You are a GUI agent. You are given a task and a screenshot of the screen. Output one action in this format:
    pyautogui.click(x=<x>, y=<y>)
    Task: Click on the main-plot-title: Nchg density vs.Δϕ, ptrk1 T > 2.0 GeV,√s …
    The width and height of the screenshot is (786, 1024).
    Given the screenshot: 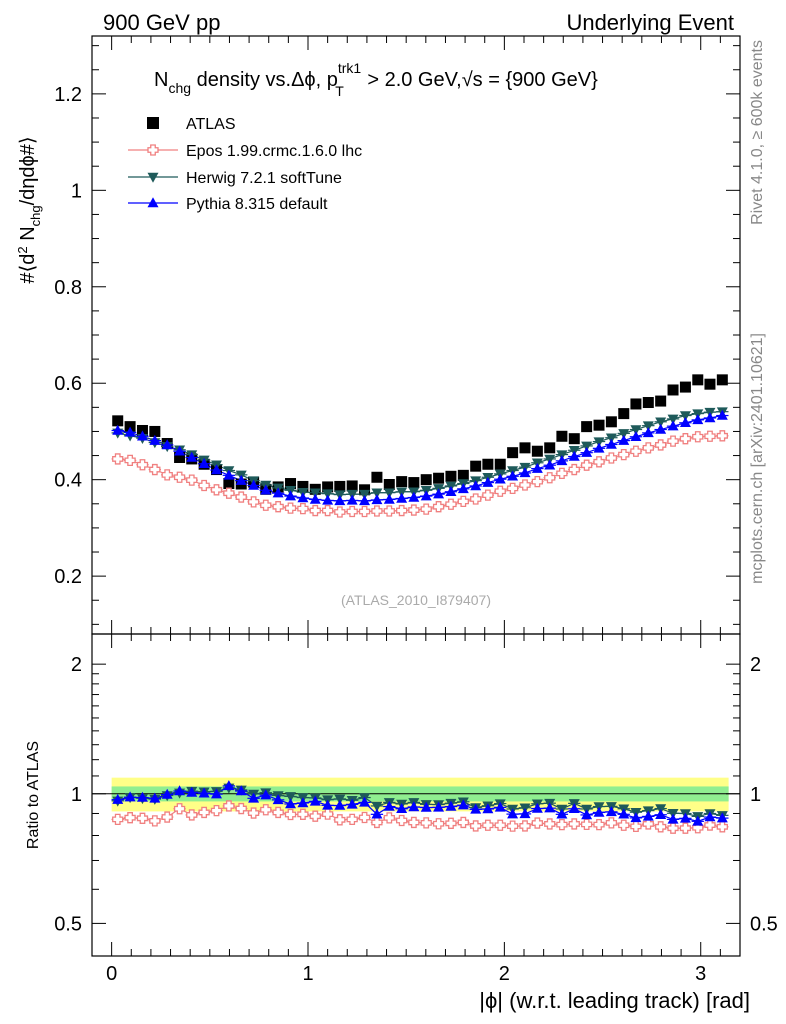 What is the action you would take?
    pyautogui.click(x=376, y=79)
    